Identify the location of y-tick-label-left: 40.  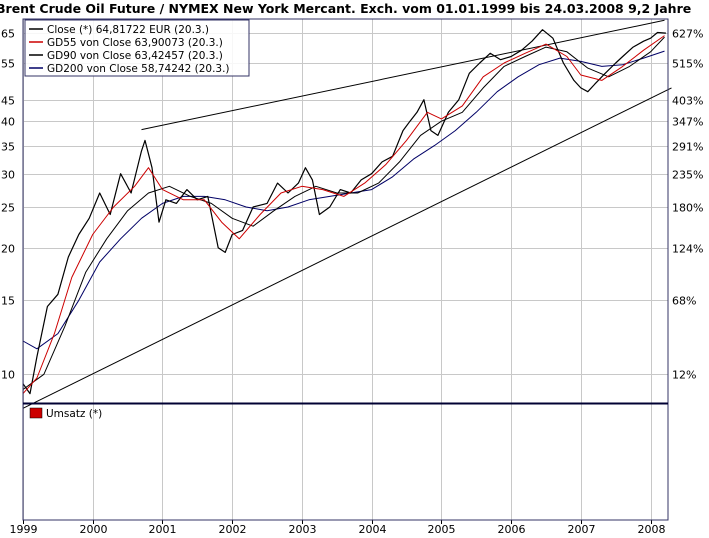
(8, 122).